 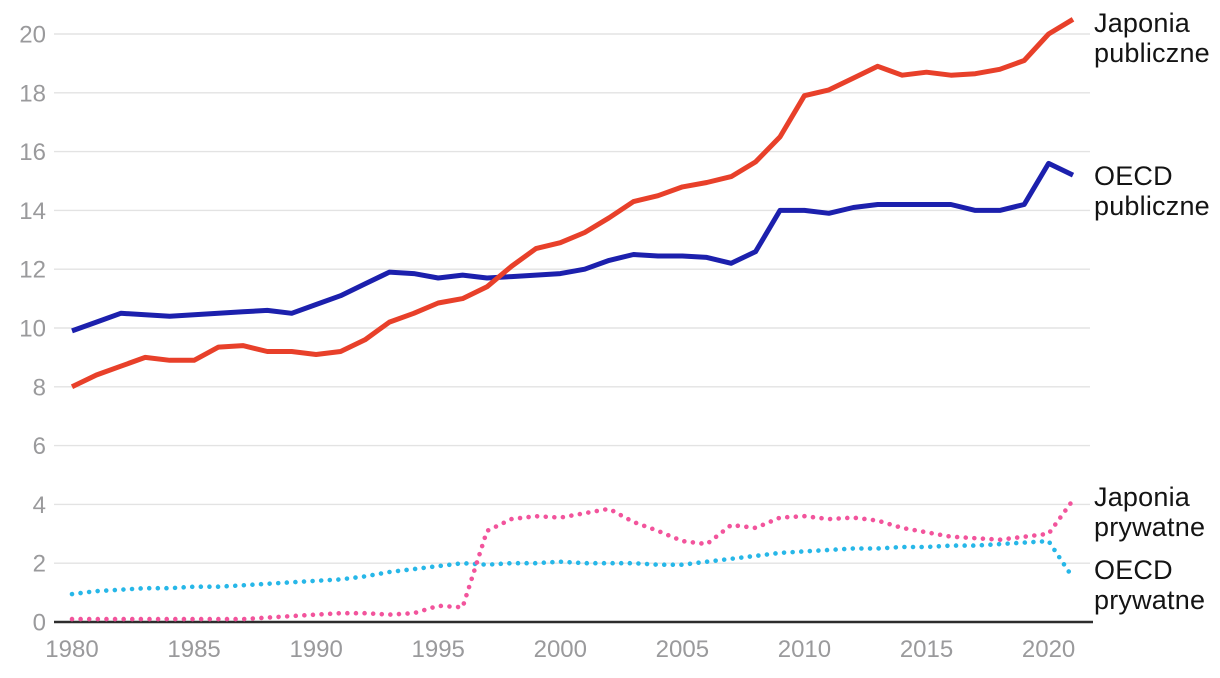 I want to click on x-tick-label: 1990, so click(x=315, y=649).